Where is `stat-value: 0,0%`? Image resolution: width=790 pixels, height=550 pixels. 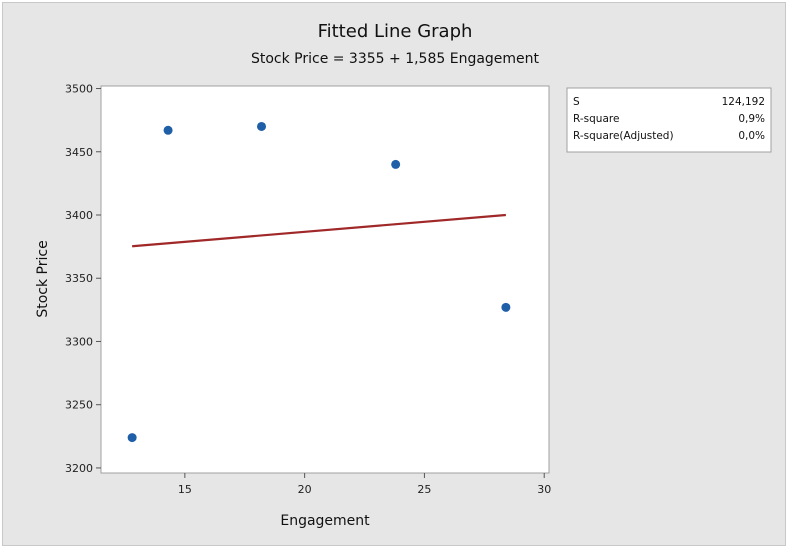
stat-value: 0,0% is located at coordinates (751, 136).